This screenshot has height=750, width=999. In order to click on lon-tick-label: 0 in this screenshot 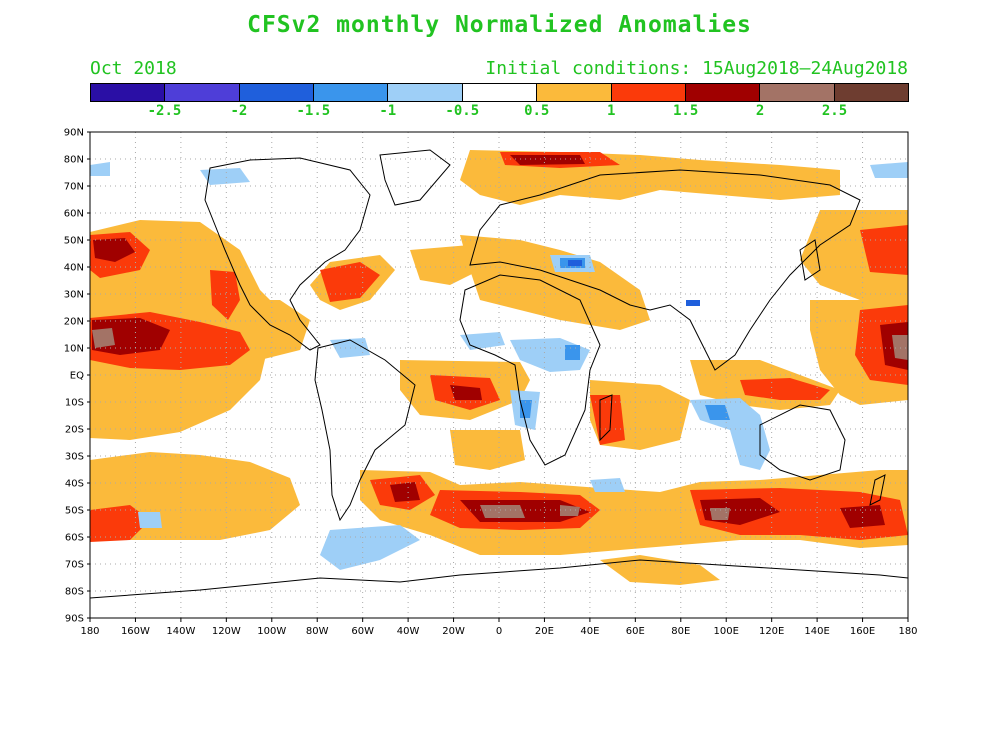, I will do `click(499, 631)`.